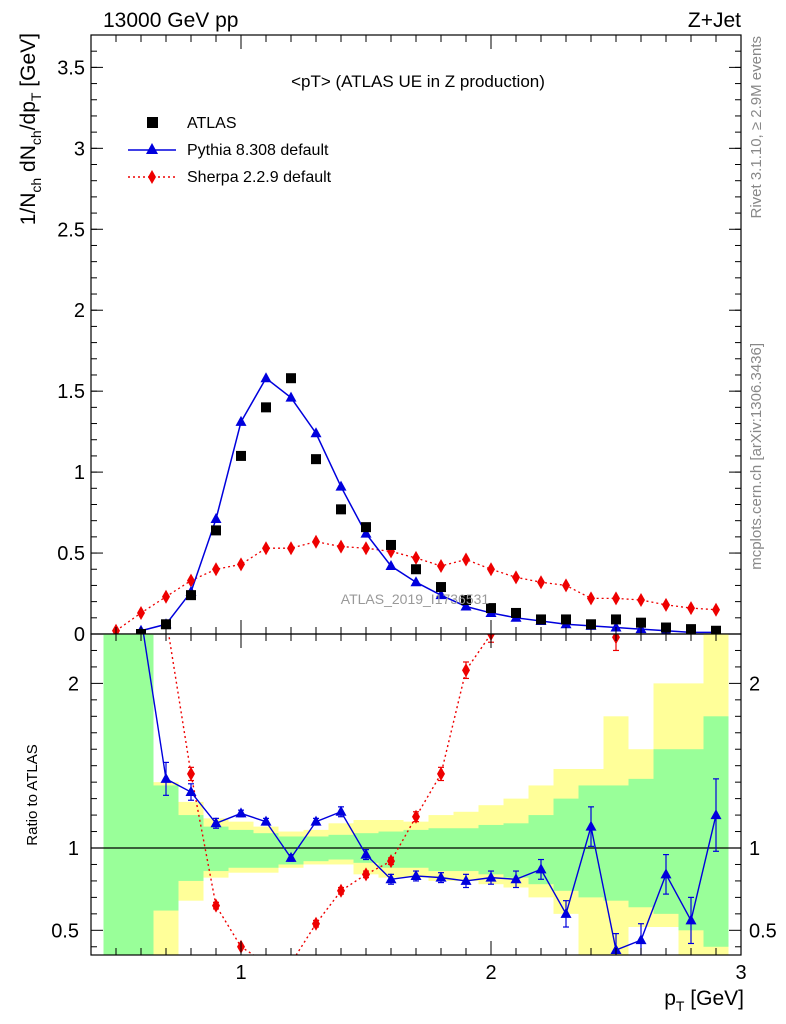 The height and width of the screenshot is (1024, 786). Describe the element at coordinates (763, 931) in the screenshot. I see `ratio-ytick-label-right: 0.5` at that location.